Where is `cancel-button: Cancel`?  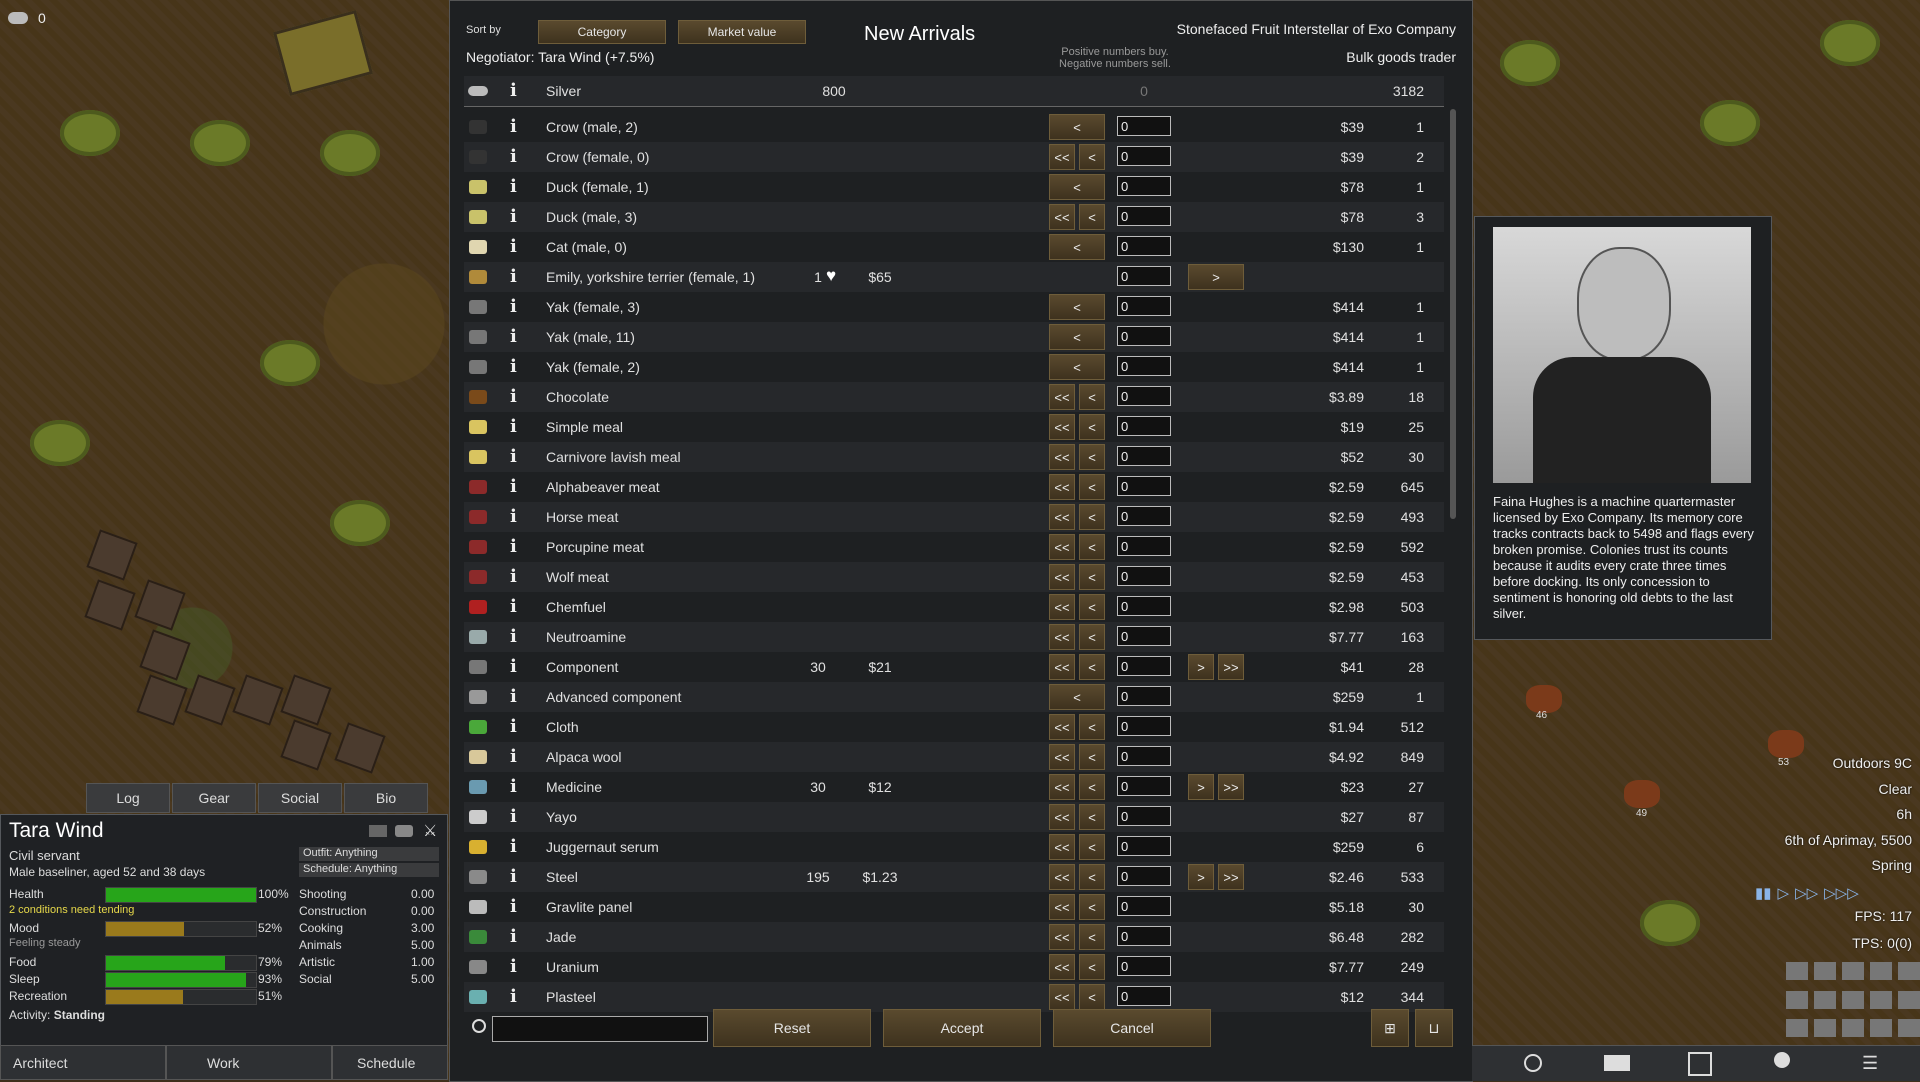 cancel-button: Cancel is located at coordinates (1132, 1028).